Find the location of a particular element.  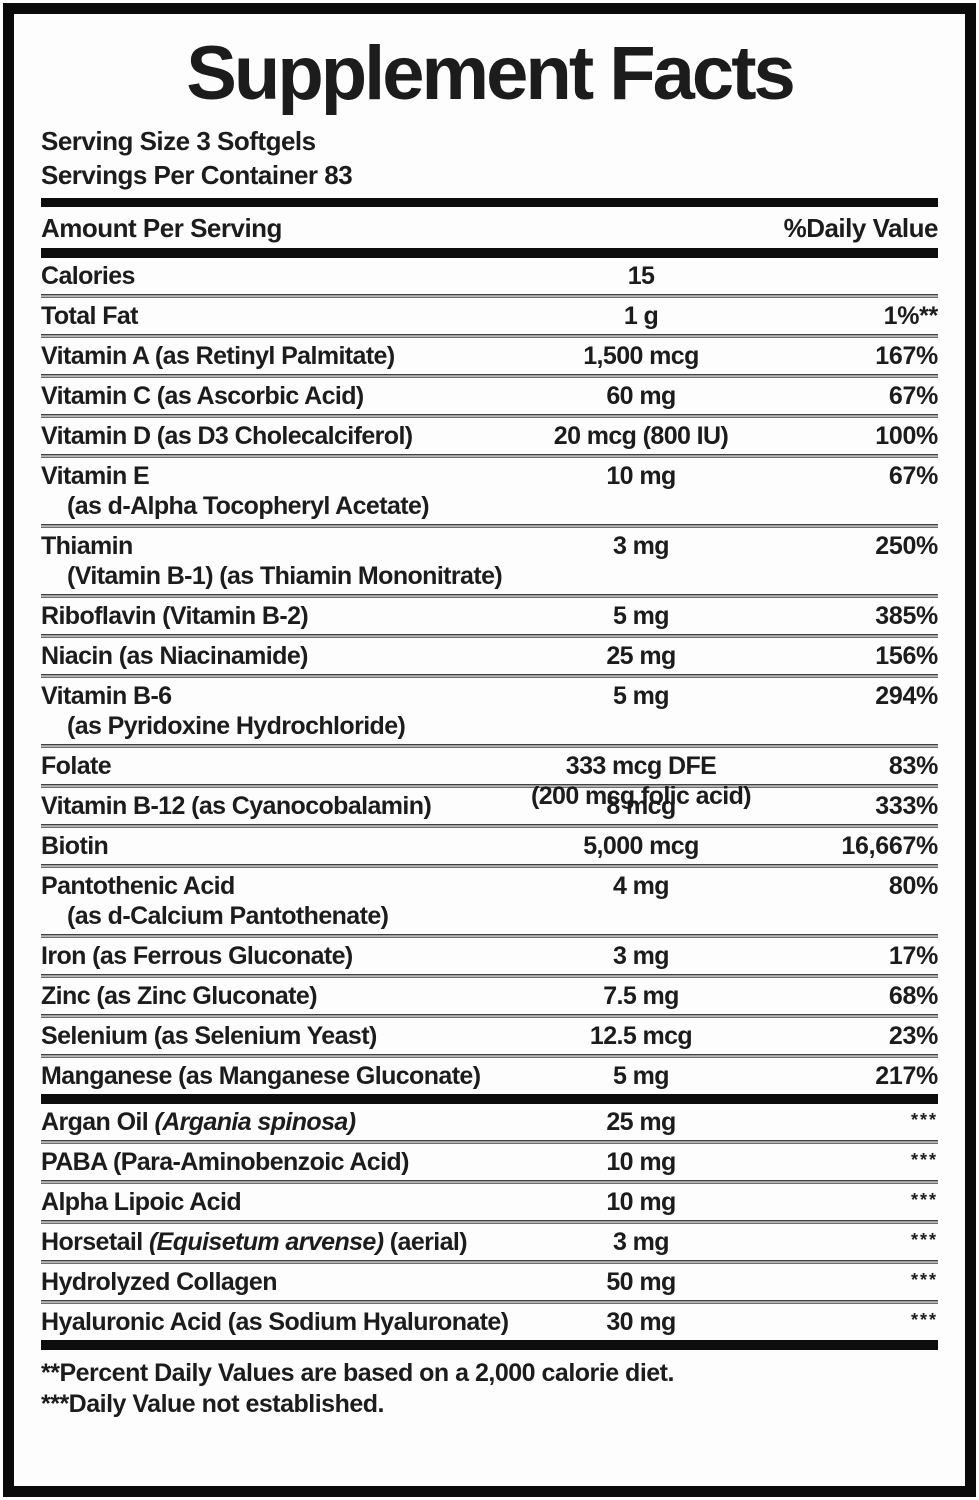

ingredient-name-line2: (Vitamin B-1) (as Thiamin Mononitrate) is located at coordinates (285, 576).